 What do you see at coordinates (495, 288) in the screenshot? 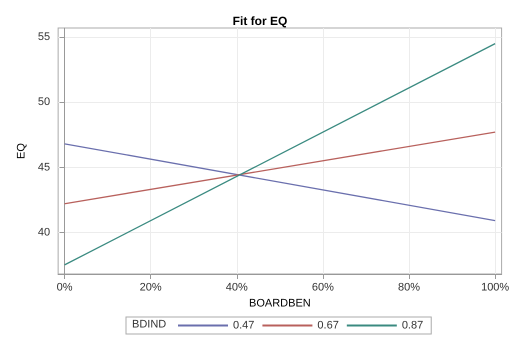
I see `x-tick-label: 100%` at bounding box center [495, 288].